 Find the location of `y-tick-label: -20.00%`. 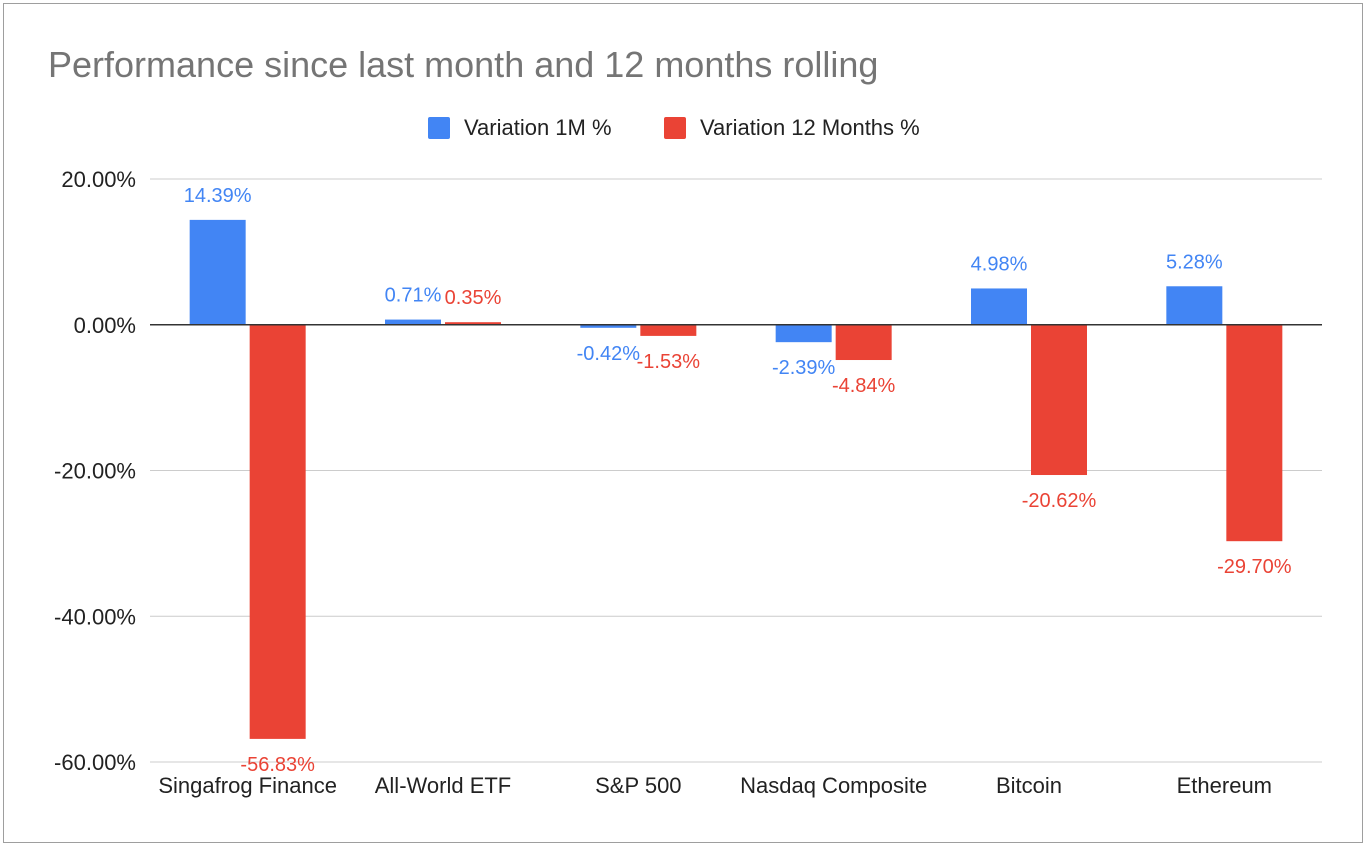

y-tick-label: -20.00% is located at coordinates (95, 471).